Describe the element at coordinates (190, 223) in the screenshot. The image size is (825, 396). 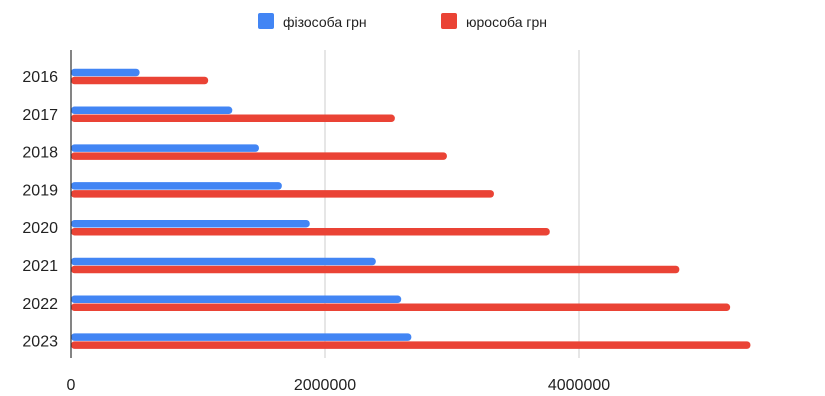
I see `bar-series1-2020` at that location.